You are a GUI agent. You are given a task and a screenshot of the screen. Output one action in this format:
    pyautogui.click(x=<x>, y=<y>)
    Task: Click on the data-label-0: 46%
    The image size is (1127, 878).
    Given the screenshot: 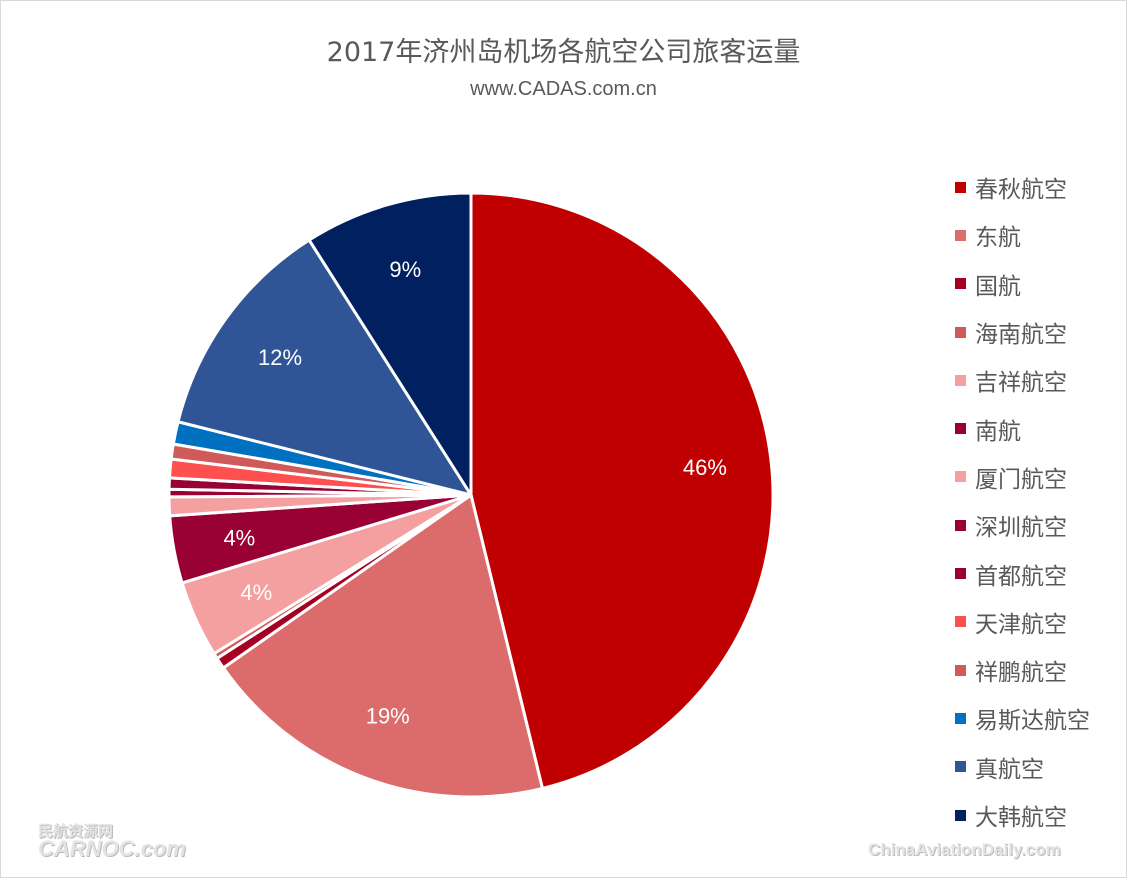 What is the action you would take?
    pyautogui.click(x=705, y=467)
    